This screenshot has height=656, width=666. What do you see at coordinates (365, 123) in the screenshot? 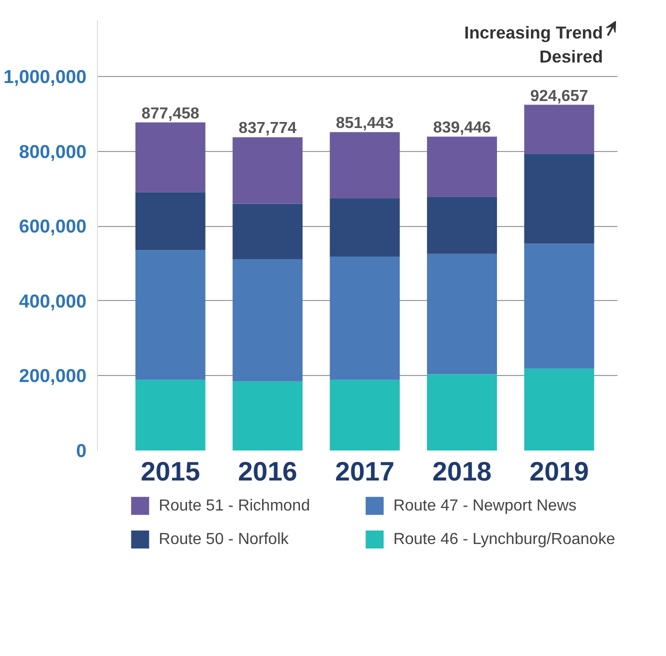
I see `total-label: 851,443` at bounding box center [365, 123].